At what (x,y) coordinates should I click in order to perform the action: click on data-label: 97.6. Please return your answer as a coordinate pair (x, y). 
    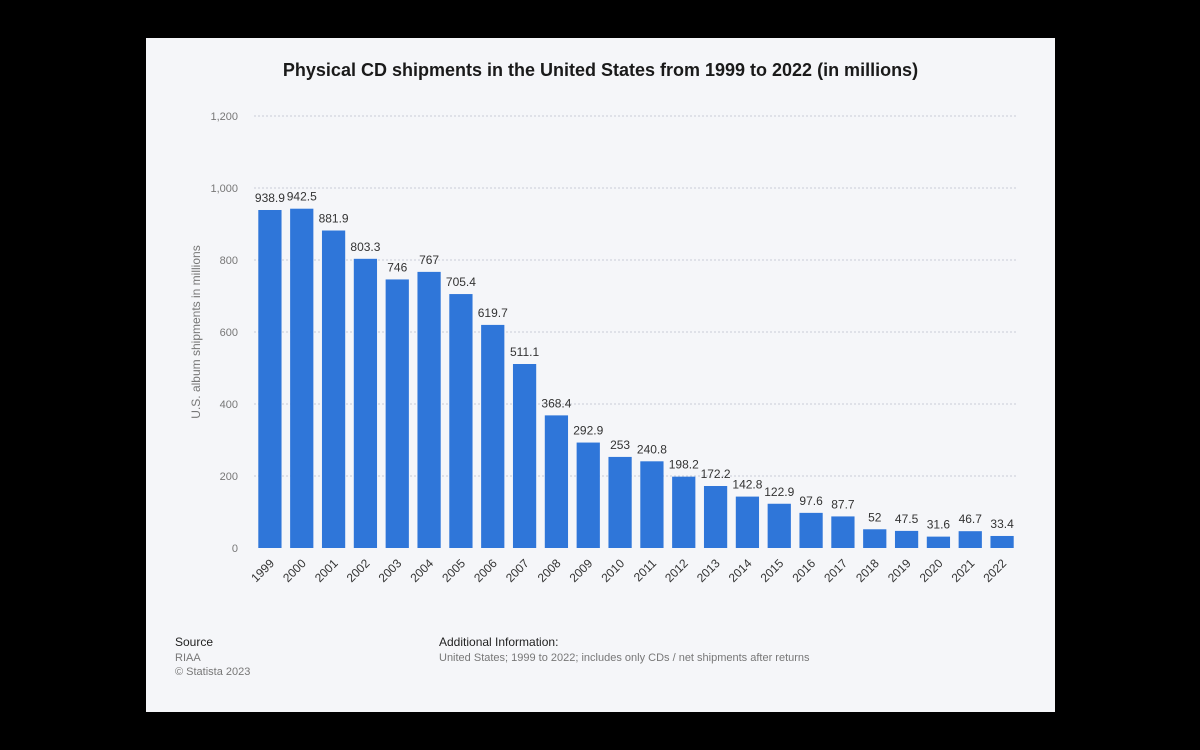
    Looking at the image, I should click on (811, 501).